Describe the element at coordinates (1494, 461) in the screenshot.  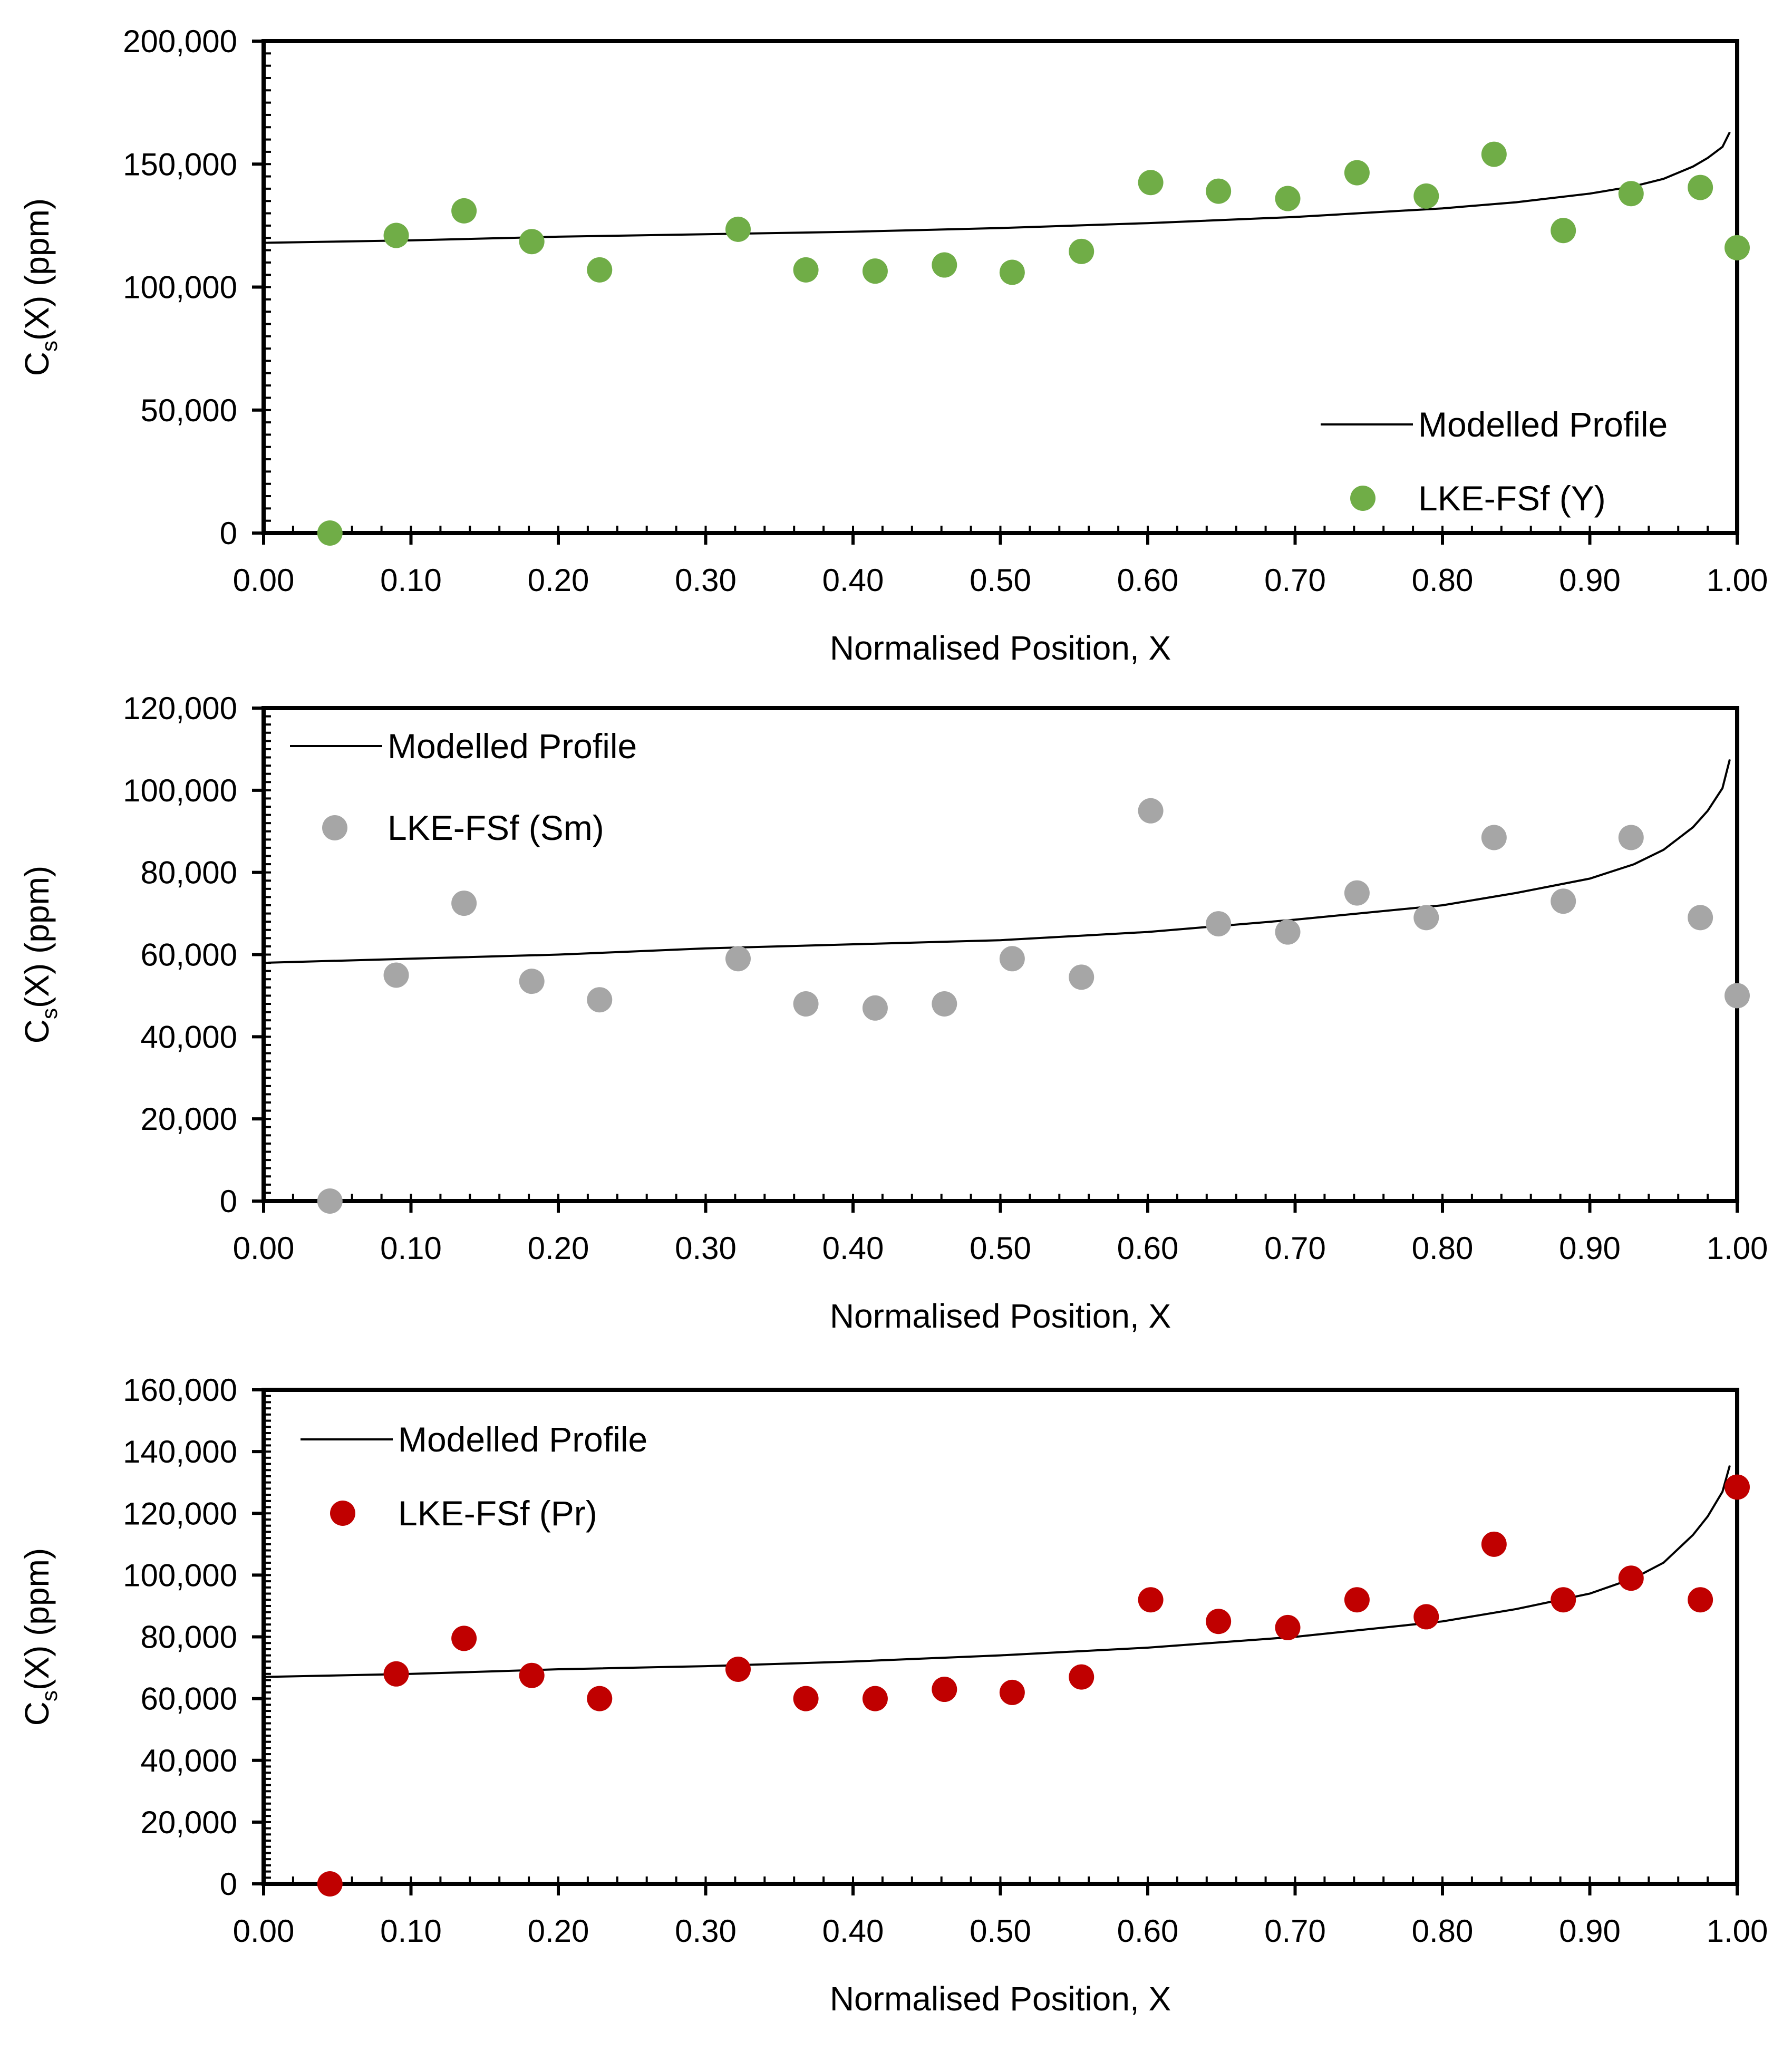
I see `legend: Modelled Profile LKE-FSf (Y)` at that location.